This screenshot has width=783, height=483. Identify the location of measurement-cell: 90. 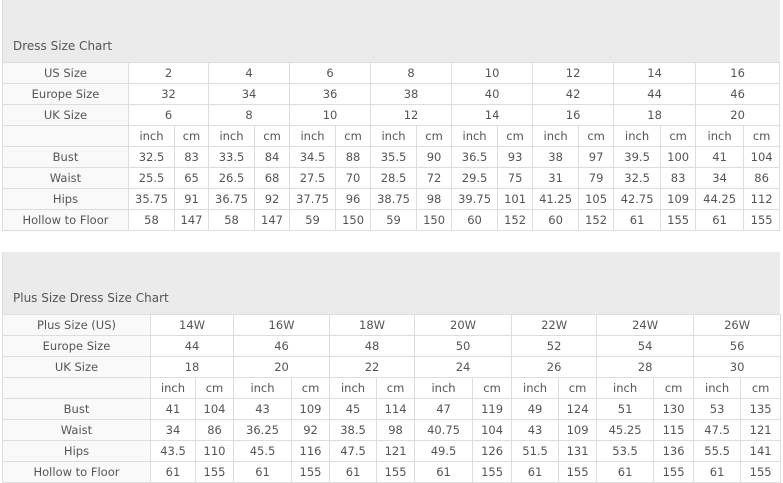
(434, 157).